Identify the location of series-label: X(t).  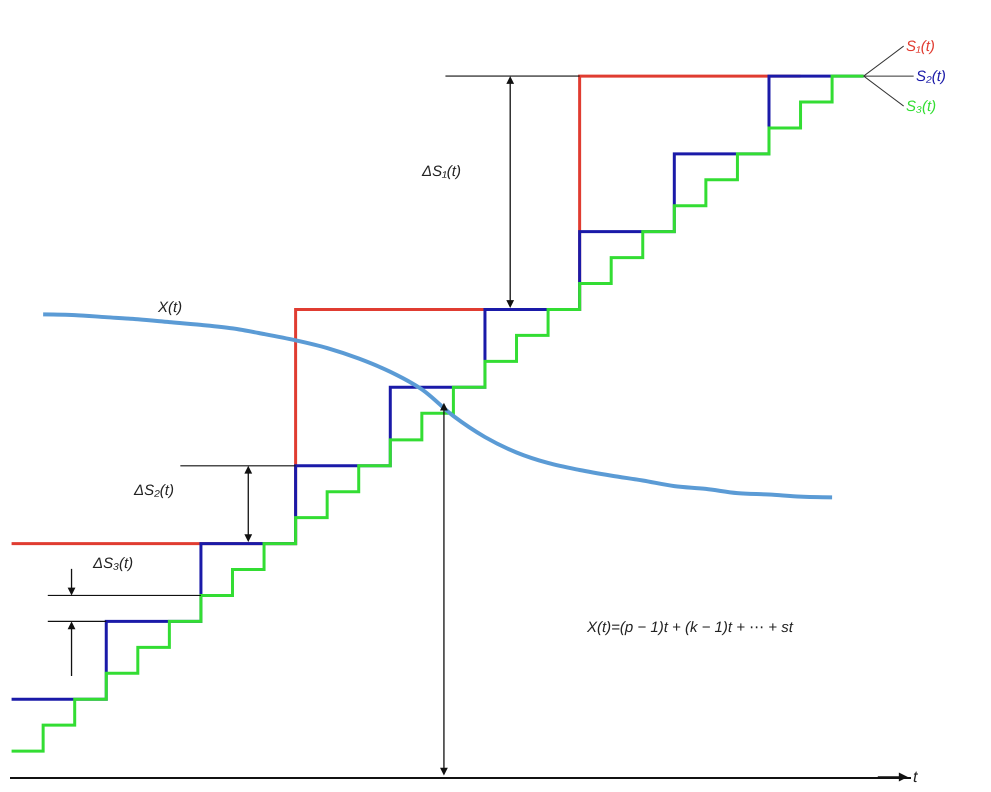
(169, 307).